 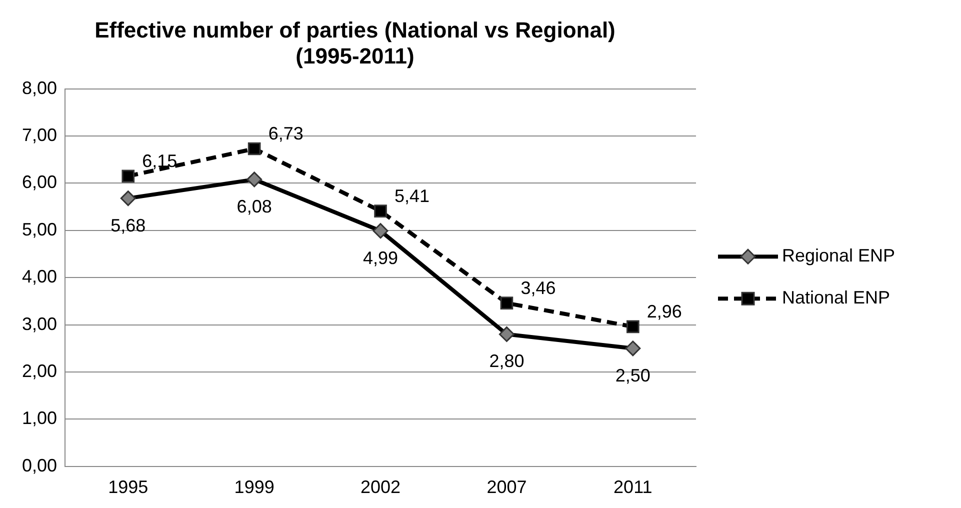 What do you see at coordinates (40, 229) in the screenshot?
I see `y-tick-label: 5,00` at bounding box center [40, 229].